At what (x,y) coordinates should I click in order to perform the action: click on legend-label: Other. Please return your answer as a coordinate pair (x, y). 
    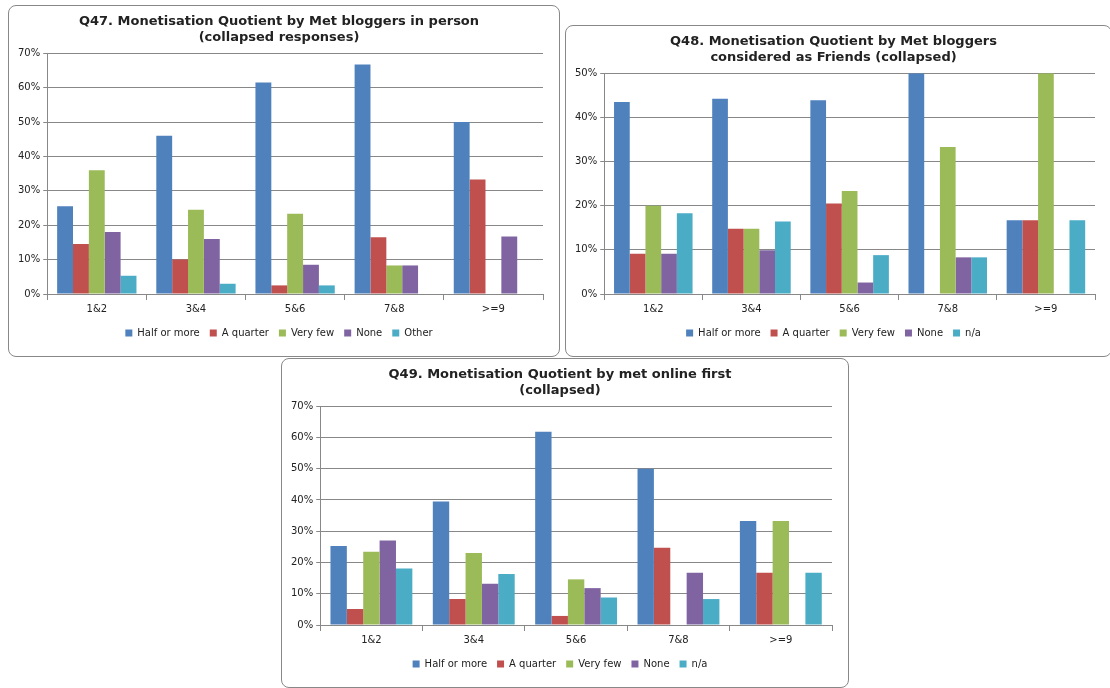
    Looking at the image, I should click on (419, 332).